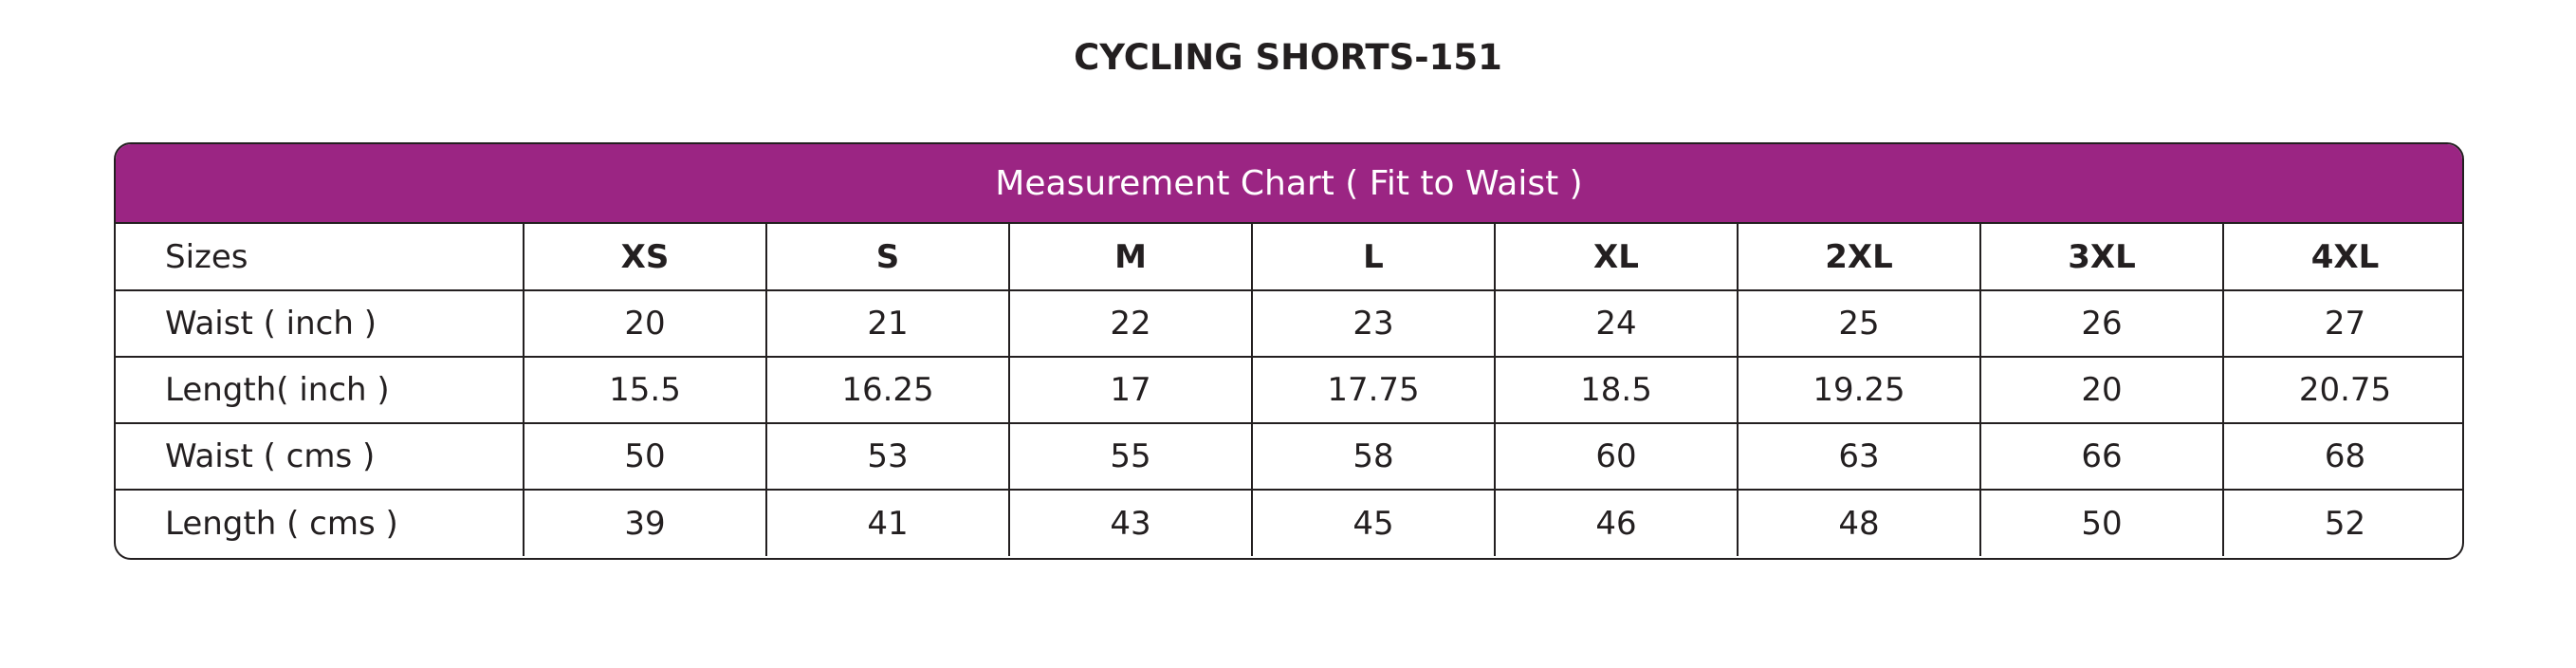 The image size is (2576, 668). I want to click on row-label-length-inch: Length( inch ), so click(320, 390).